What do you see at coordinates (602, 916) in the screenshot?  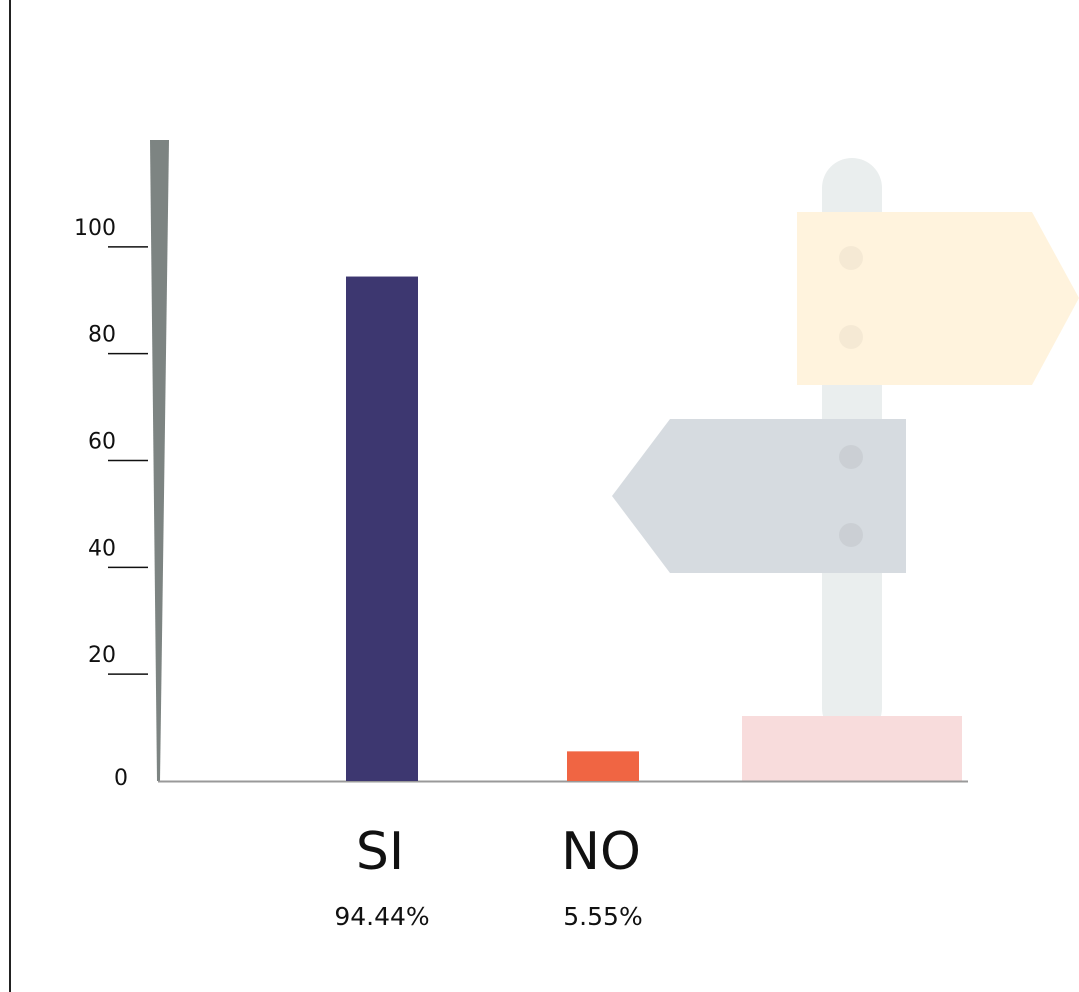 I see `value-label: 5.55%` at bounding box center [602, 916].